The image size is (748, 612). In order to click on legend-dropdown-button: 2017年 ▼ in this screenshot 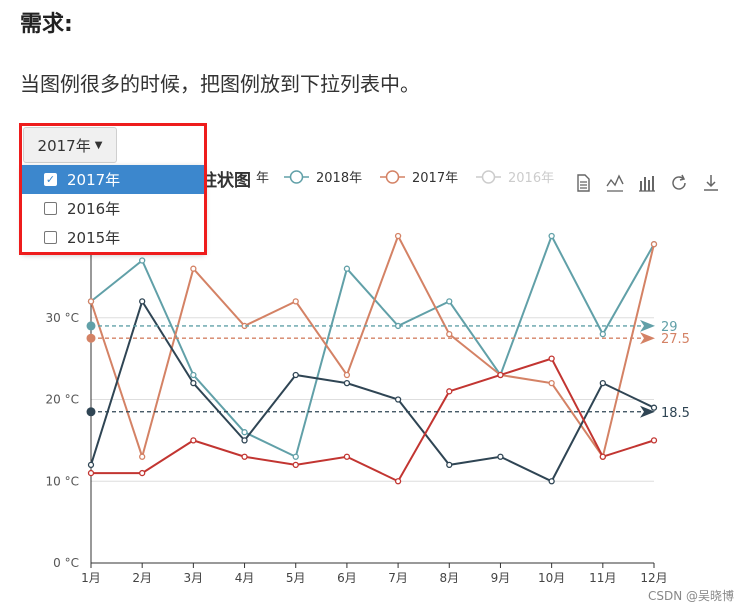, I will do `click(70, 145)`.